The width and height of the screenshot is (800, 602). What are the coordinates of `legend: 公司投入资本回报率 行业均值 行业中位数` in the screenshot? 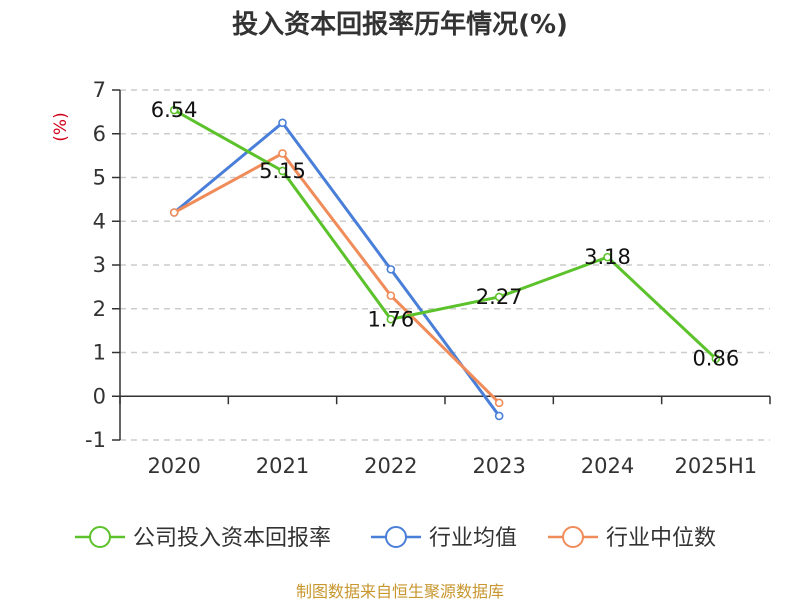 It's located at (395, 538).